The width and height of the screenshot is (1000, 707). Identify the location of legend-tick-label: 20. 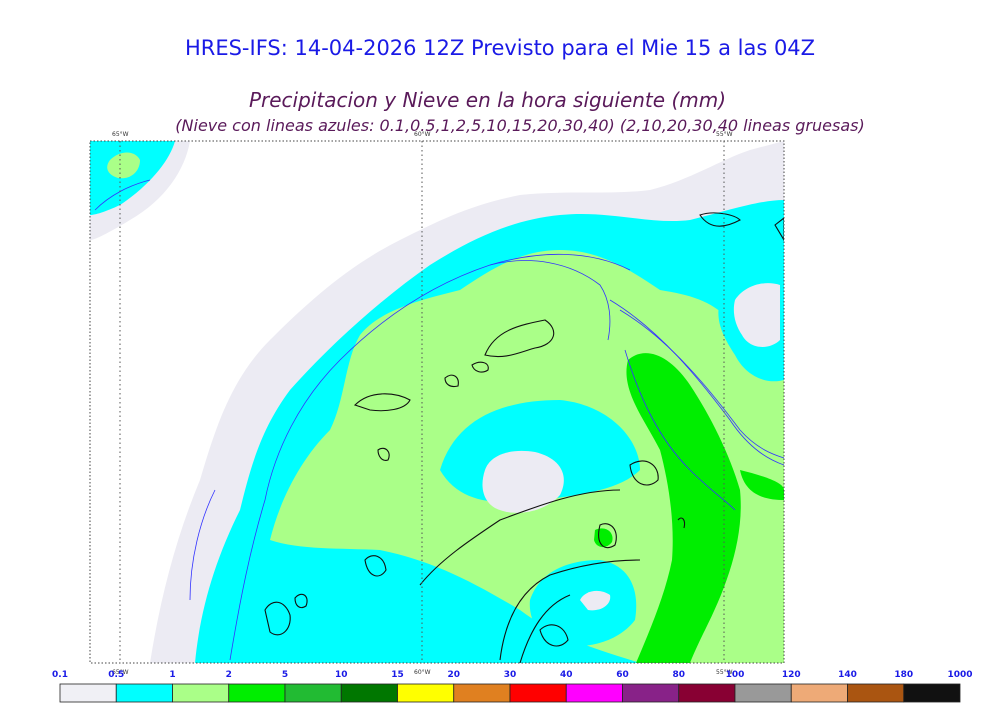
(453, 675).